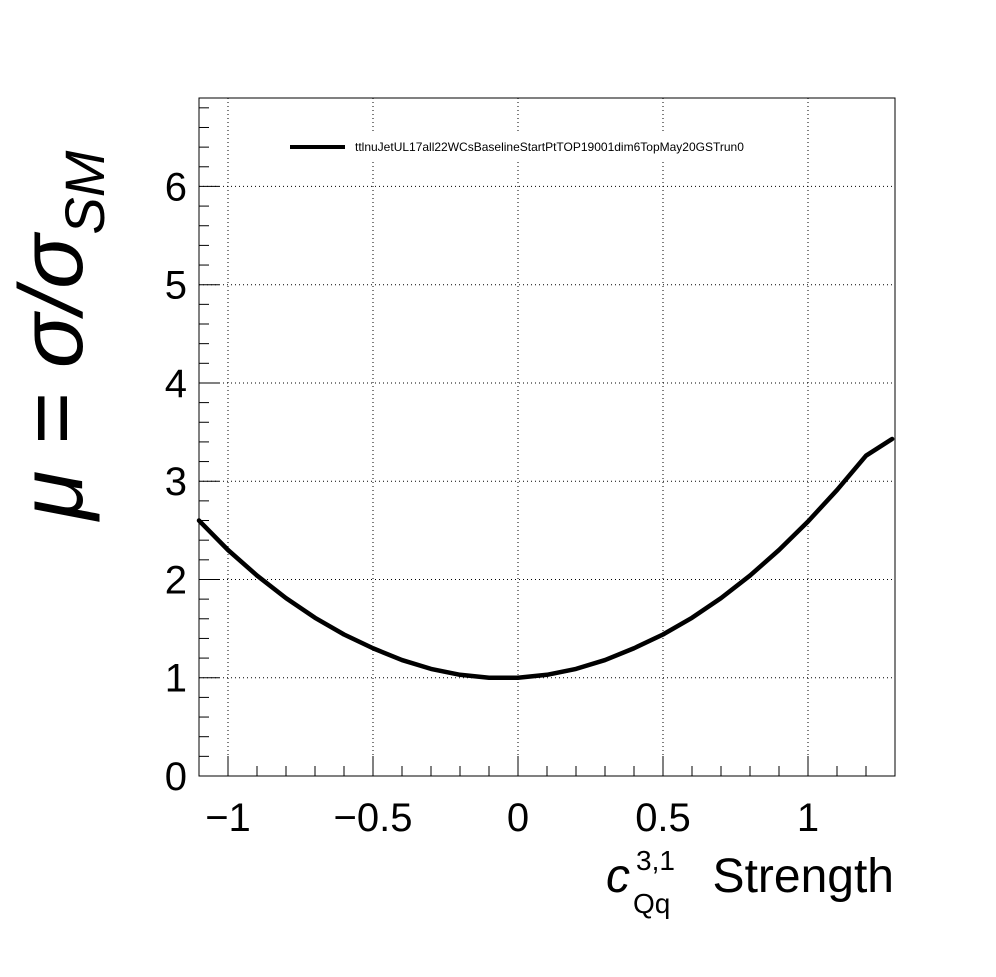  I want to click on svg-text: μ = σ/σSM, so click(59, 336).